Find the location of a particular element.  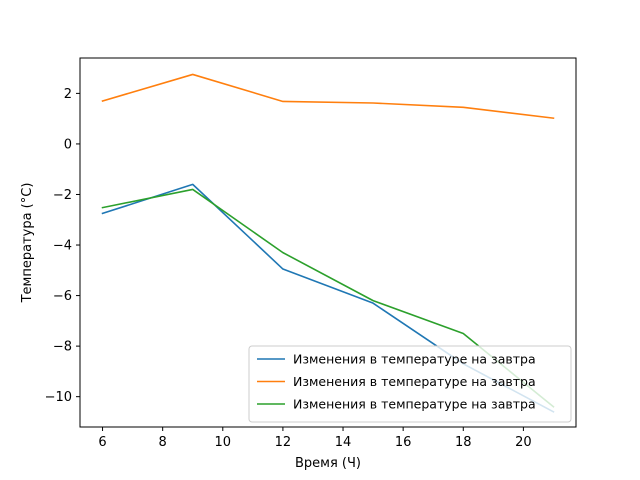

y-tick-label: −6 is located at coordinates (62, 296).